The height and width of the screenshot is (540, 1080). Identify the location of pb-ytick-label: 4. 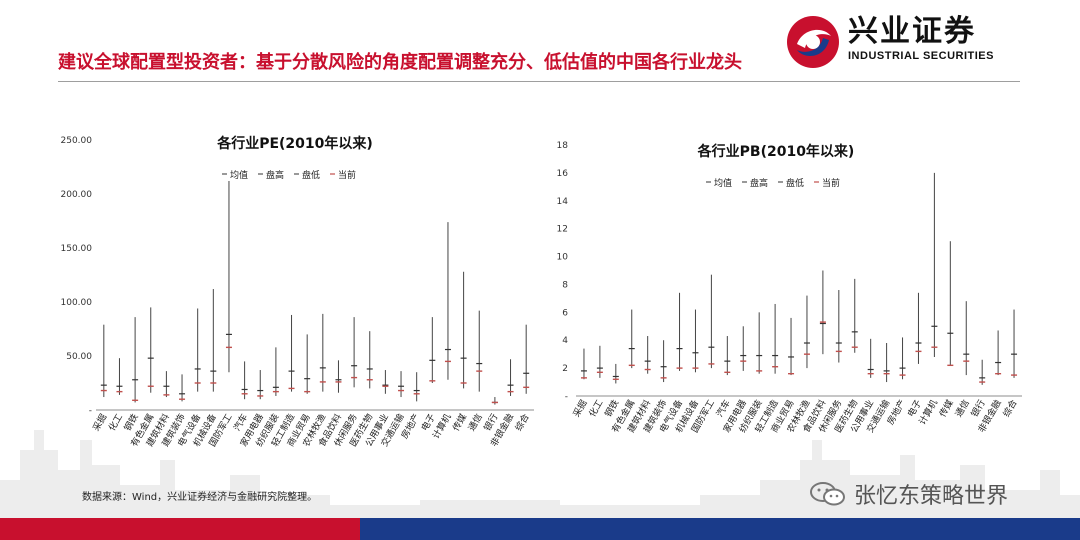
(565, 341).